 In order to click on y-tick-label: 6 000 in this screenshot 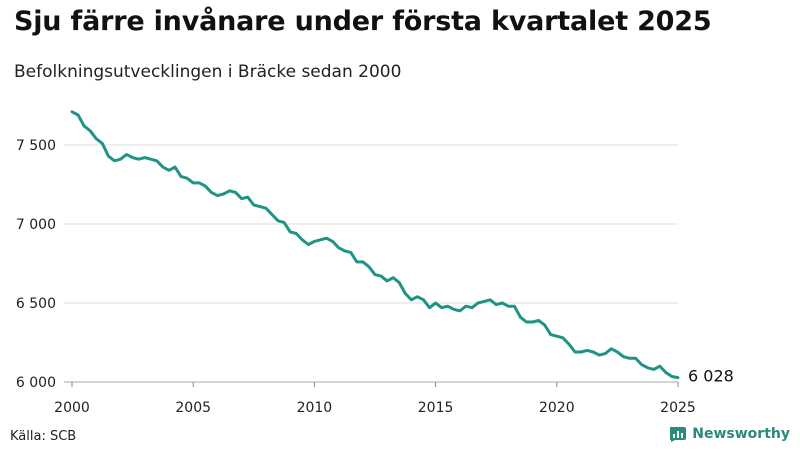, I will do `click(36, 383)`.